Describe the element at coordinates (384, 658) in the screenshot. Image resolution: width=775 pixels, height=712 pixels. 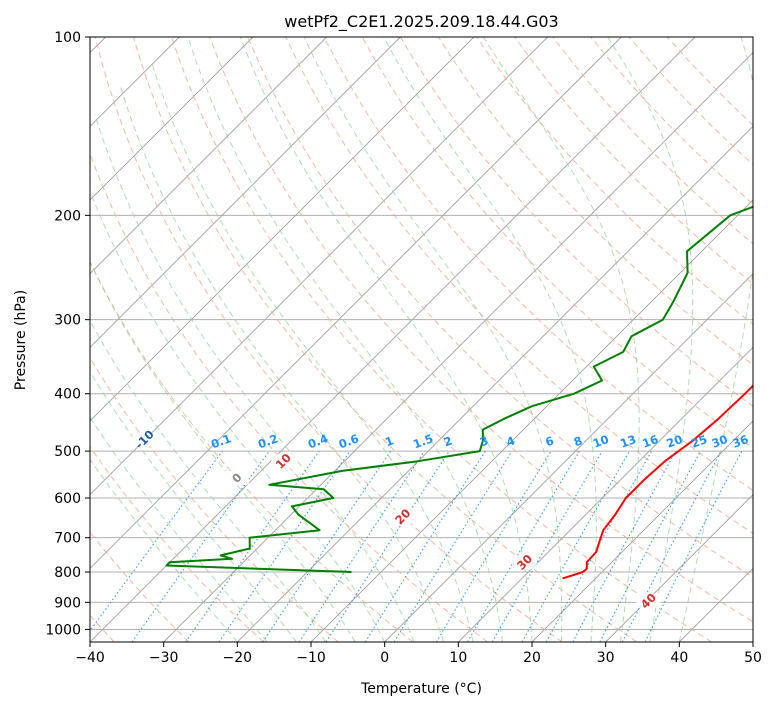
I see `x-tick-label: 0` at that location.